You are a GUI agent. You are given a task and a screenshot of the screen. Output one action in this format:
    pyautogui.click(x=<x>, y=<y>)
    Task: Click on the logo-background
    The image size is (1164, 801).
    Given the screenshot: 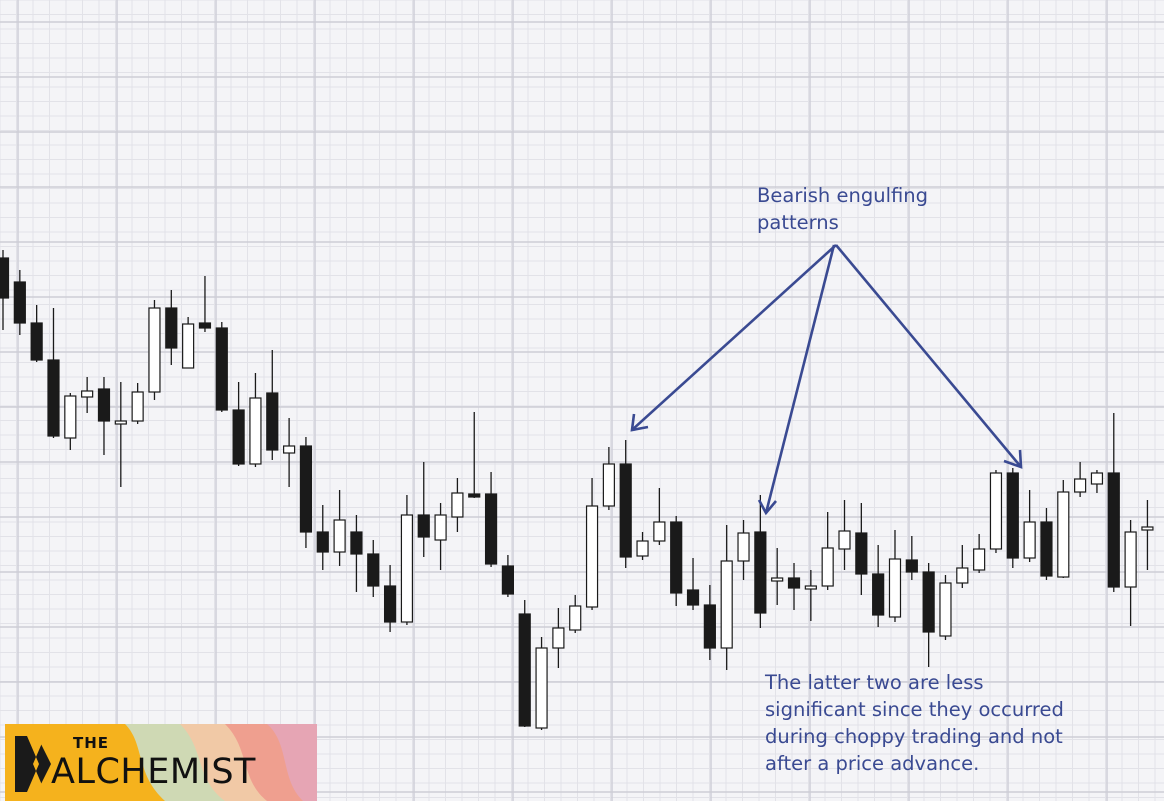 What is the action you would take?
    pyautogui.click(x=161, y=762)
    